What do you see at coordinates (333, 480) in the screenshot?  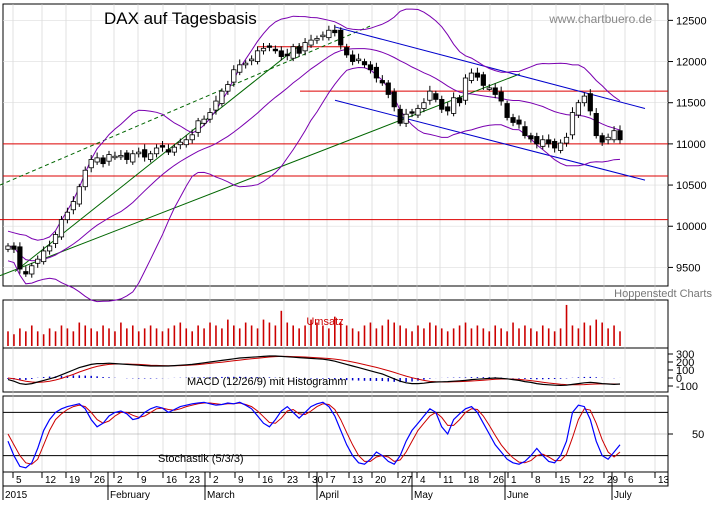 I see `x-tick-label: 7` at bounding box center [333, 480].